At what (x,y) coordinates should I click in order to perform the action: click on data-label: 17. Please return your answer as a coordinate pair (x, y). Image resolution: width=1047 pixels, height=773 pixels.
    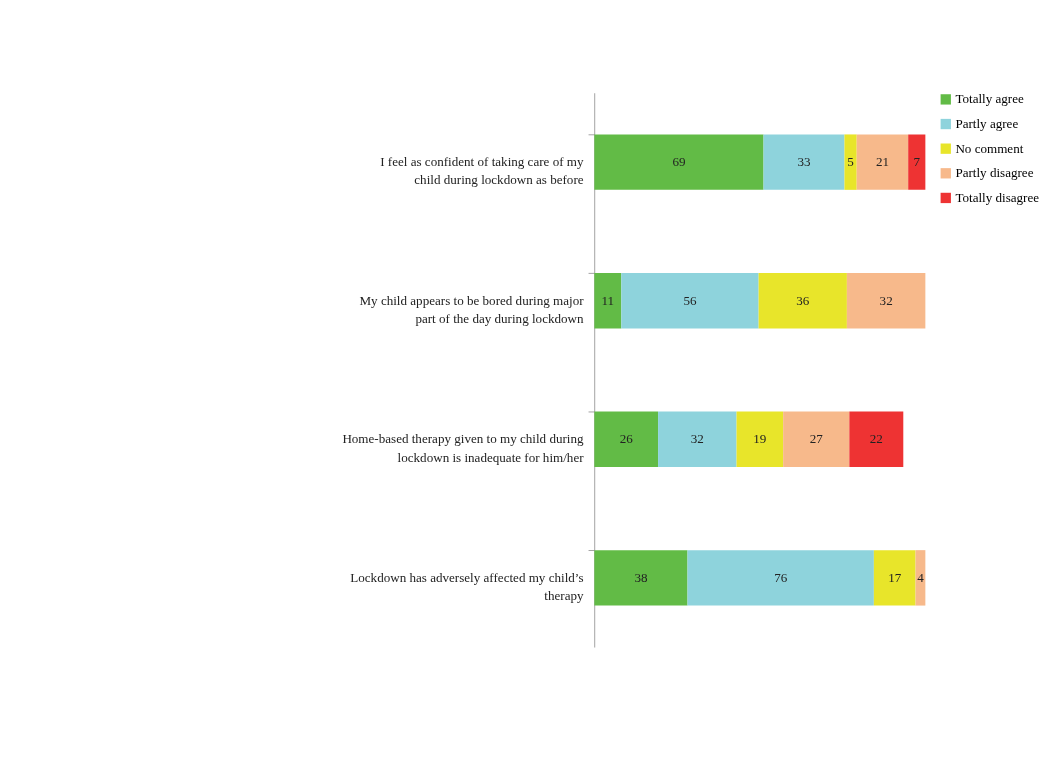
    Looking at the image, I should click on (895, 577).